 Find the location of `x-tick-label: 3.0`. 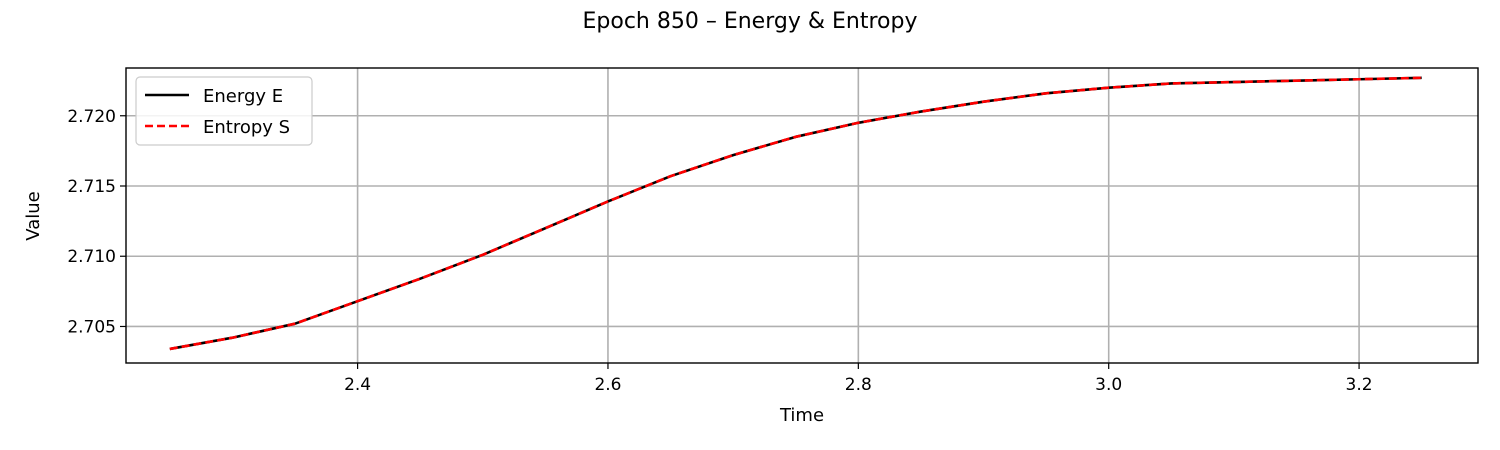

x-tick-label: 3.0 is located at coordinates (1108, 385).